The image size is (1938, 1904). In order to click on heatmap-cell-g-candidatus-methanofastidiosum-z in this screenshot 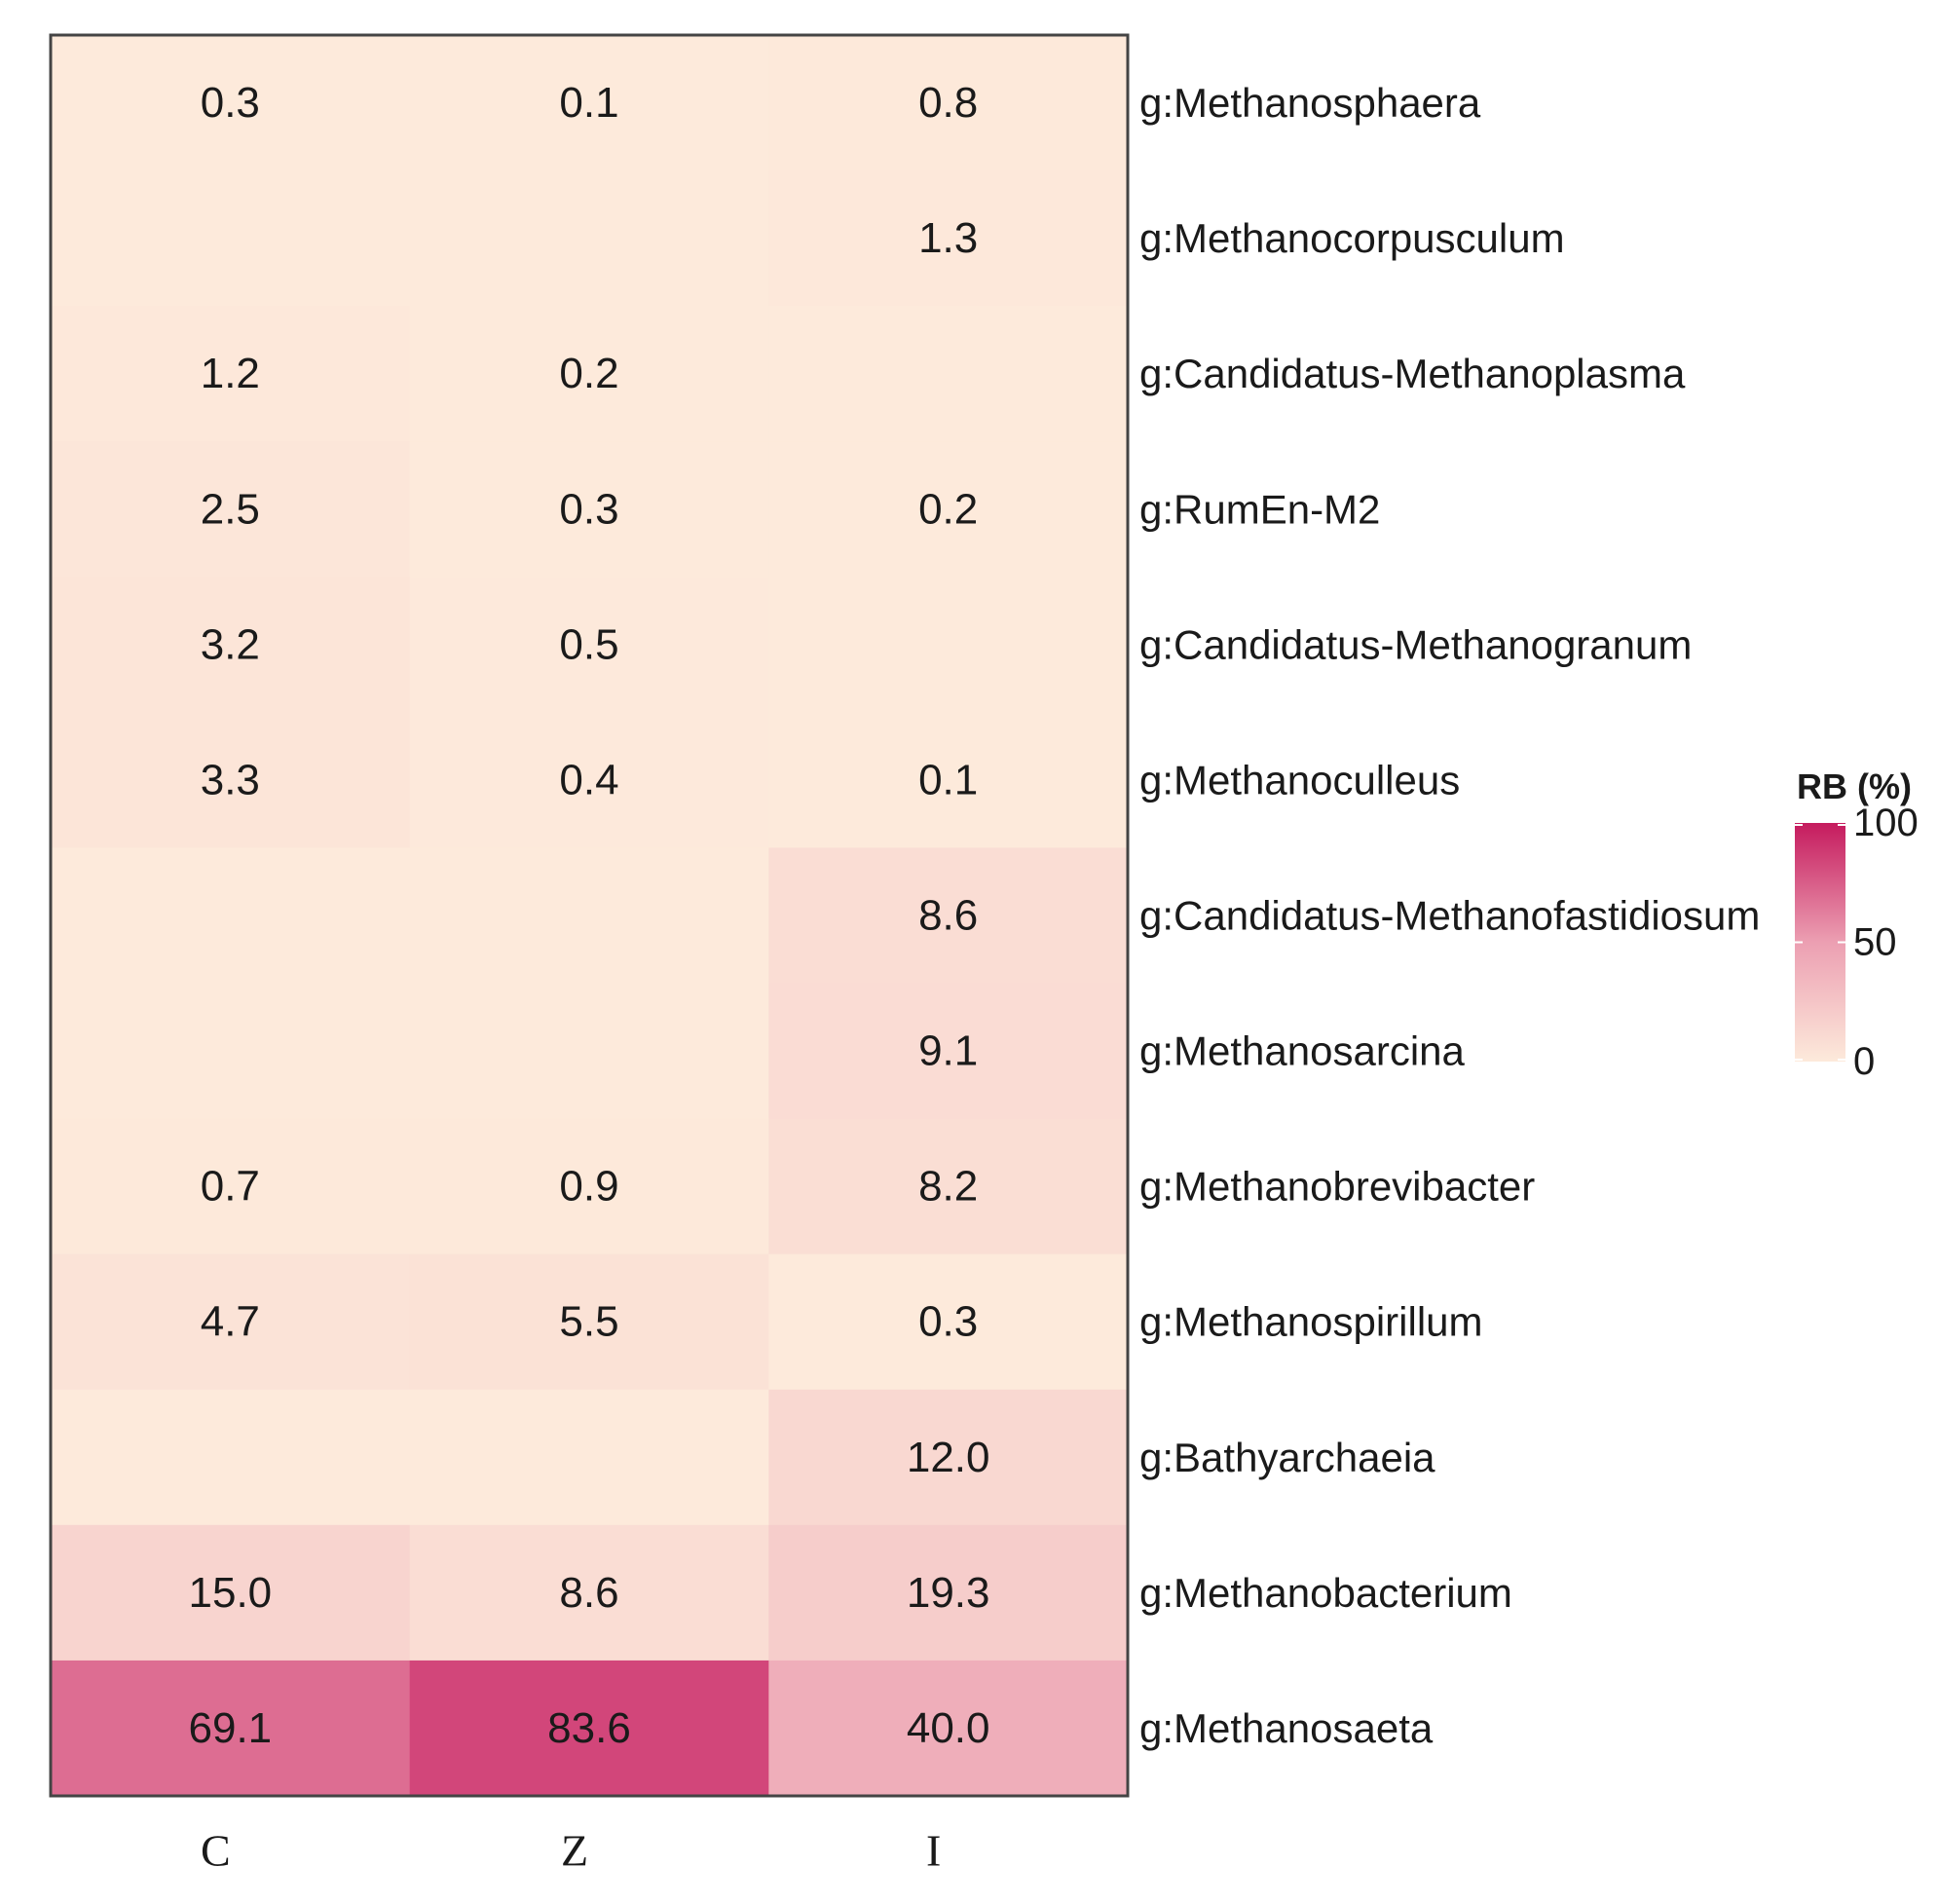, I will do `click(589, 916)`.